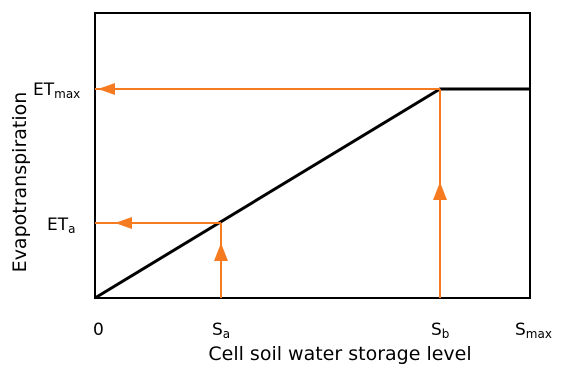 This screenshot has width=561, height=370. I want to click on x-tick-smax: Smax, so click(533, 330).